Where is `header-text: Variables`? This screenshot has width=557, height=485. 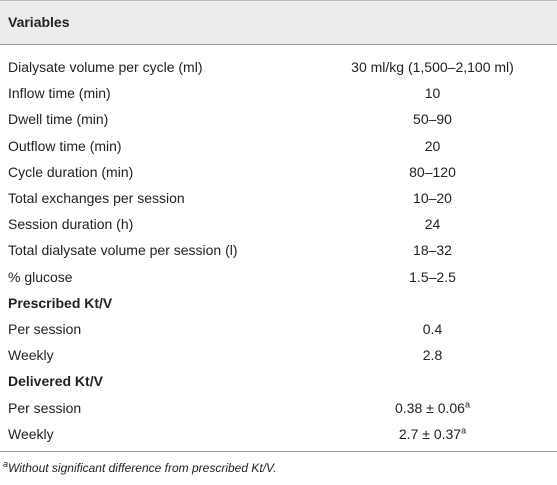 header-text: Variables is located at coordinates (39, 22).